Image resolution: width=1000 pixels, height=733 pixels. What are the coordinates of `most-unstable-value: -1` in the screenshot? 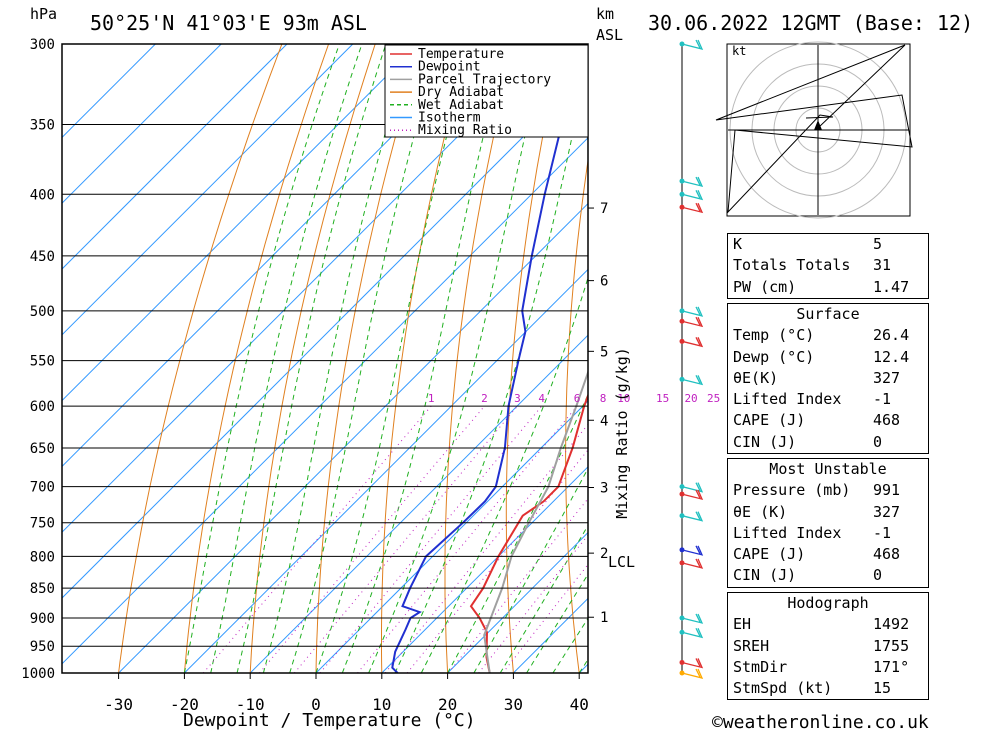 It's located at (882, 532).